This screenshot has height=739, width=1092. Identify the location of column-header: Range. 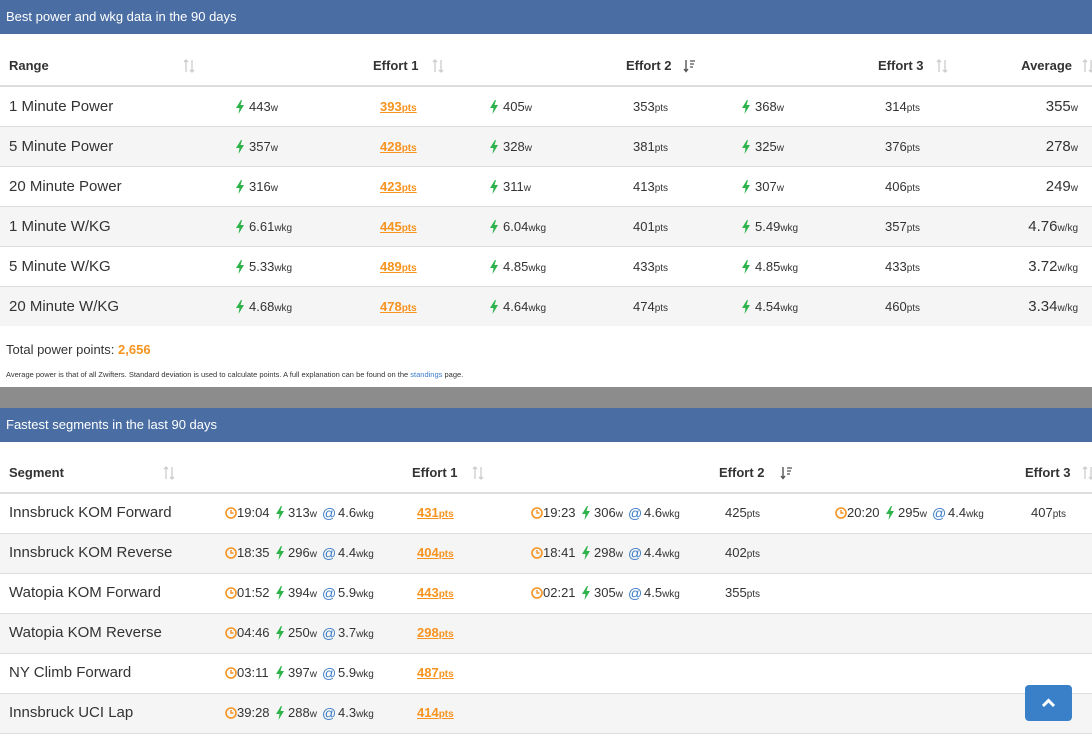
(29, 65).